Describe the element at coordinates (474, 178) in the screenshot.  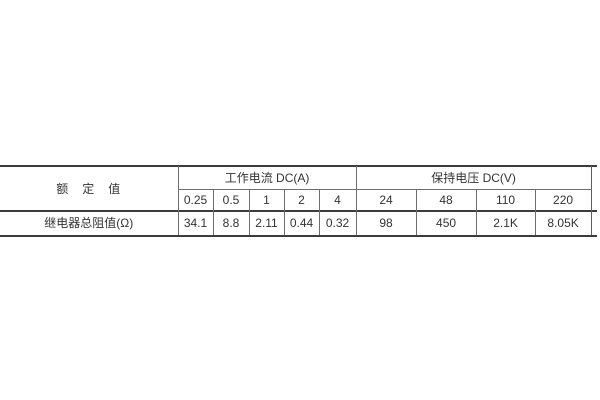
I see `holding-voltage-header-cell: 保持电压 DC(V)` at that location.